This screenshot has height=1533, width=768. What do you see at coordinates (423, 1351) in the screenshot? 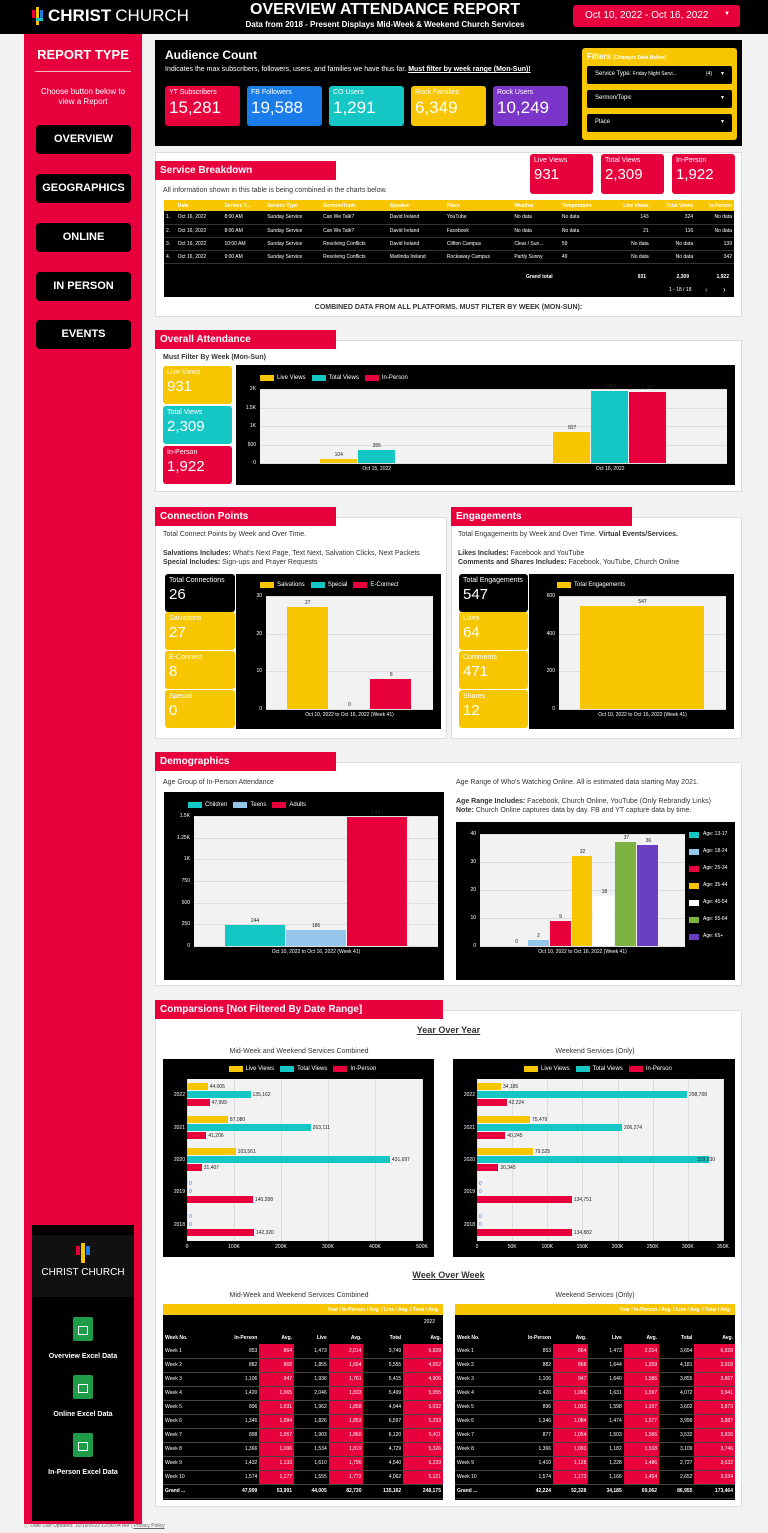
I see `table-cell: 6,828` at bounding box center [423, 1351].